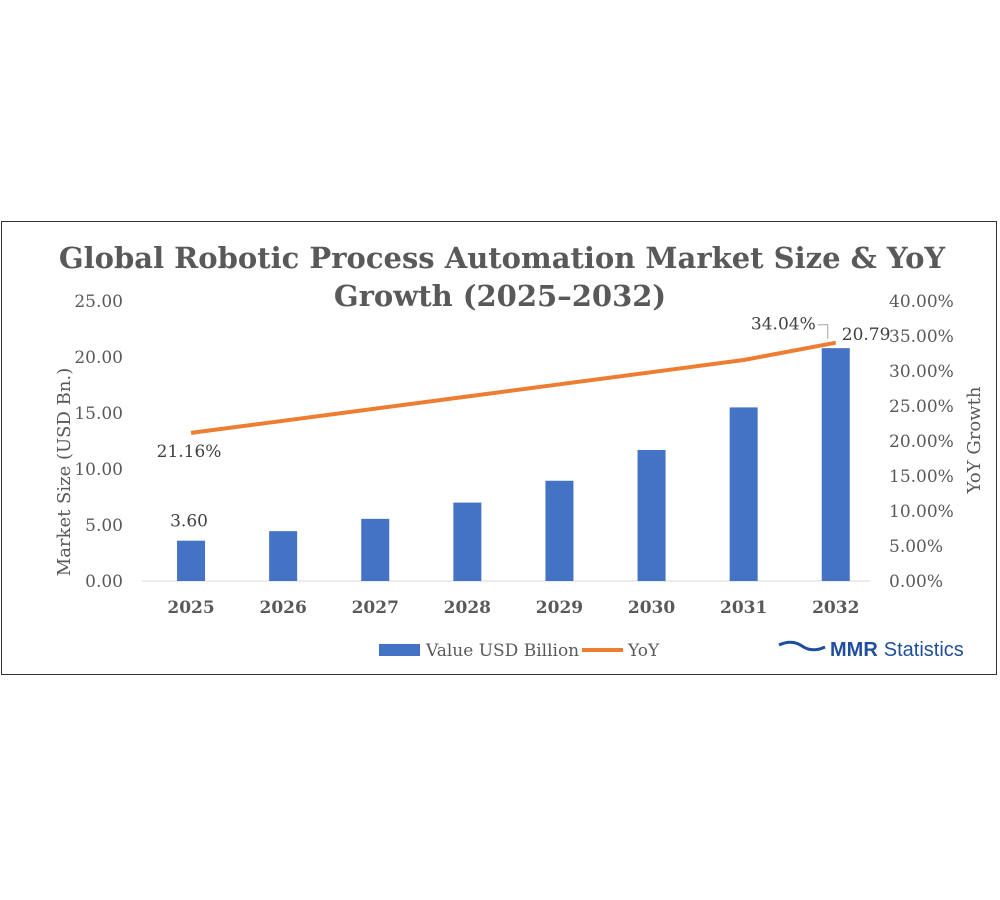  What do you see at coordinates (375, 608) in the screenshot?
I see `category-label: 2027` at bounding box center [375, 608].